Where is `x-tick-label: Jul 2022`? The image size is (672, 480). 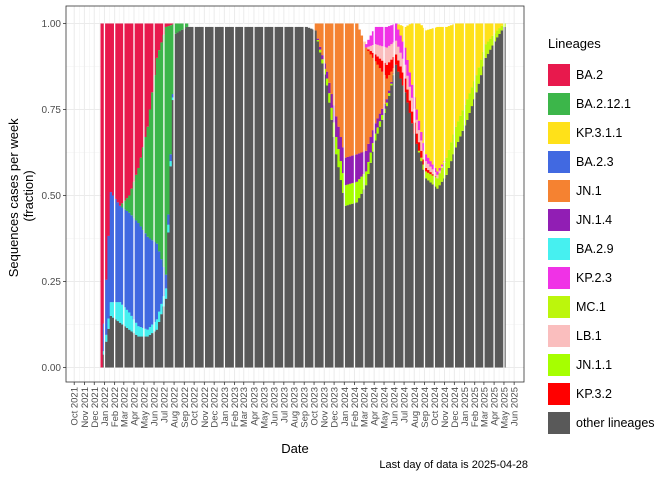 x-tick-label: Jul 2022 is located at coordinates (164, 405).